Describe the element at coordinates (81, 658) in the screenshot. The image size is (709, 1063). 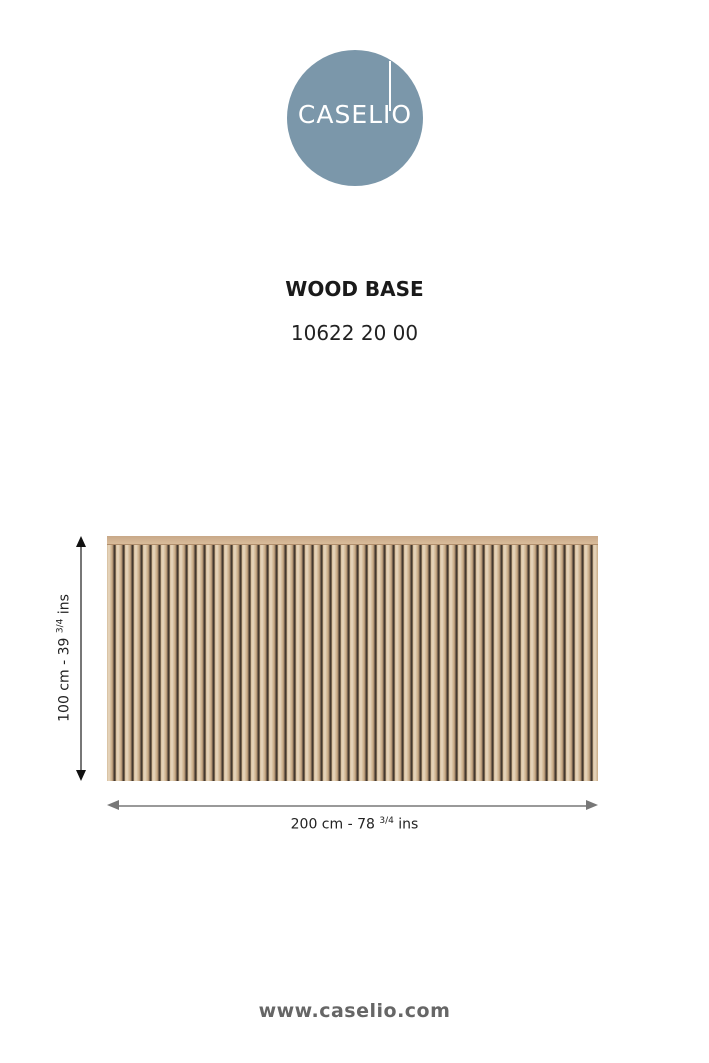
I see `height-dimension-line` at that location.